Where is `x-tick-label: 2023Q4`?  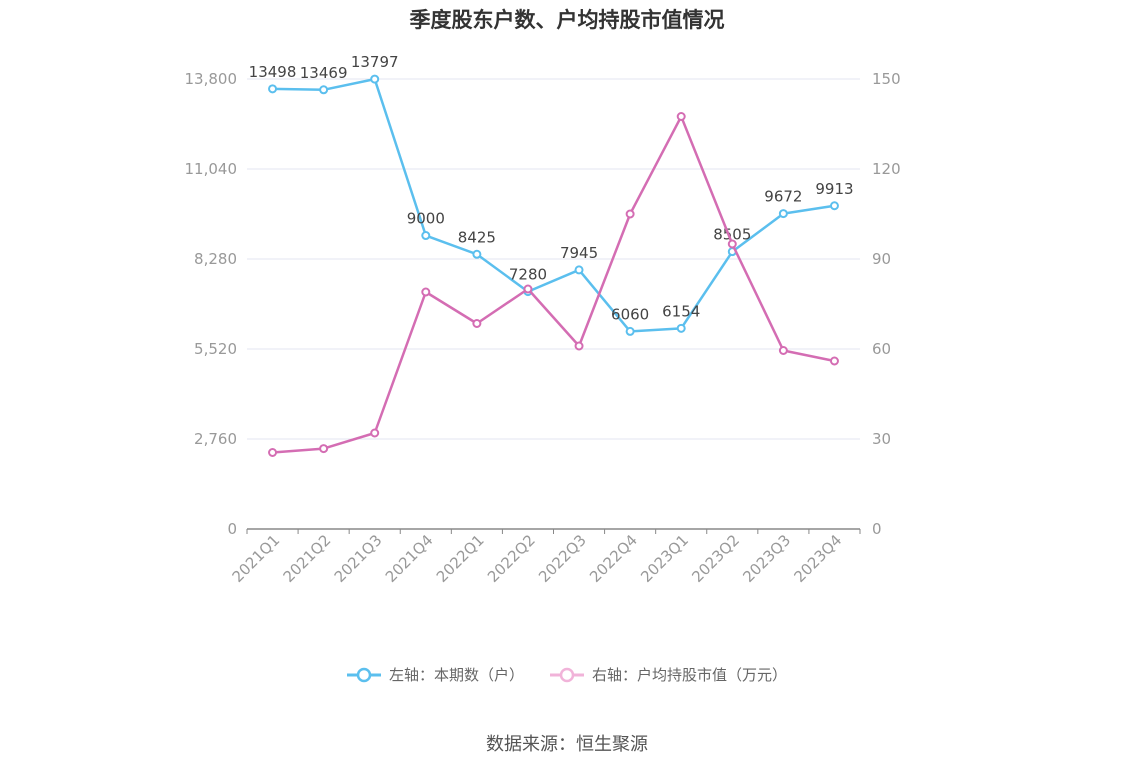 x-tick-label: 2023Q4 is located at coordinates (817, 558).